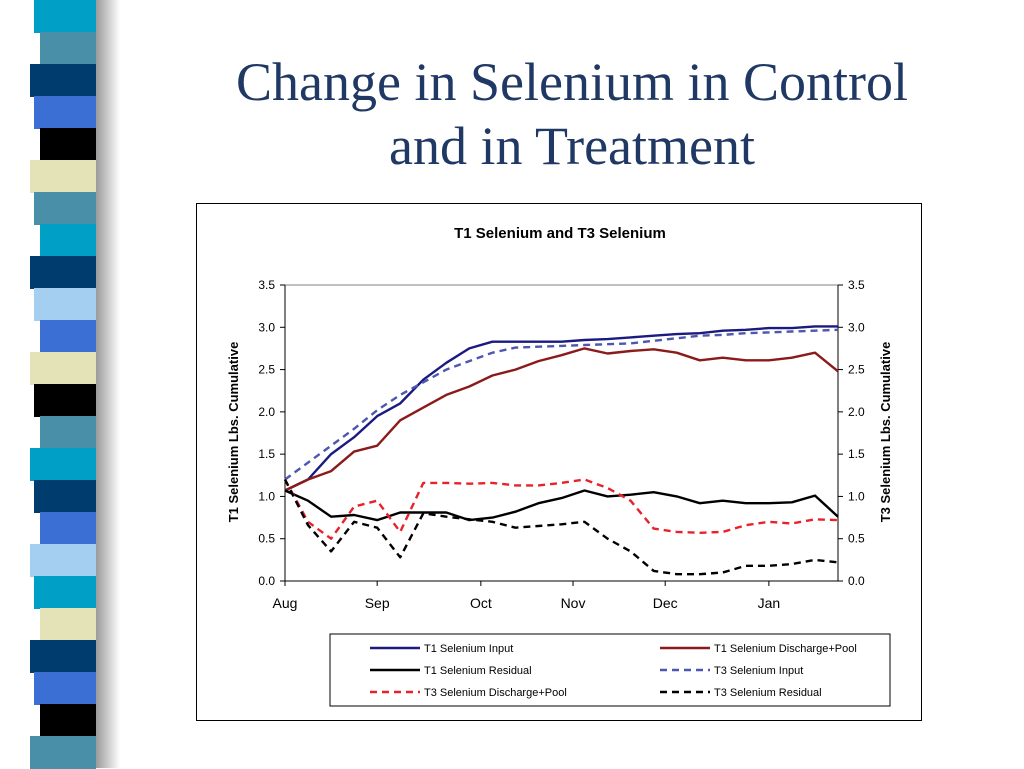 The height and width of the screenshot is (769, 1024). Describe the element at coordinates (266, 412) in the screenshot. I see `y-tick-label-left: 2.0` at that location.